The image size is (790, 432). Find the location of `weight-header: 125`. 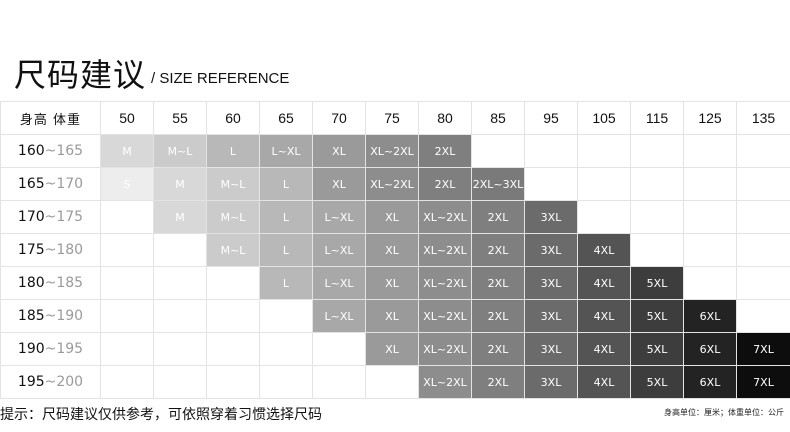

weight-header: 125 is located at coordinates (710, 118).